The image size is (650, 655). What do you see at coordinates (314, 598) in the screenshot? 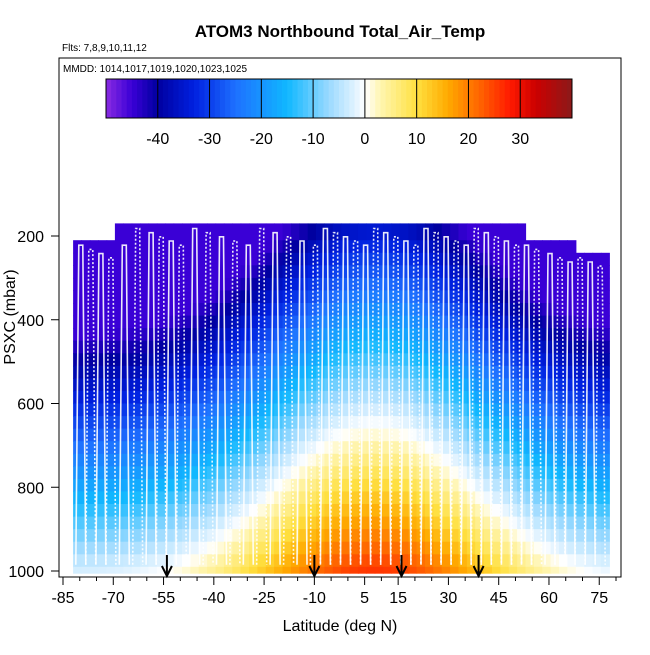
I see `x-tick-label: -10` at bounding box center [314, 598].